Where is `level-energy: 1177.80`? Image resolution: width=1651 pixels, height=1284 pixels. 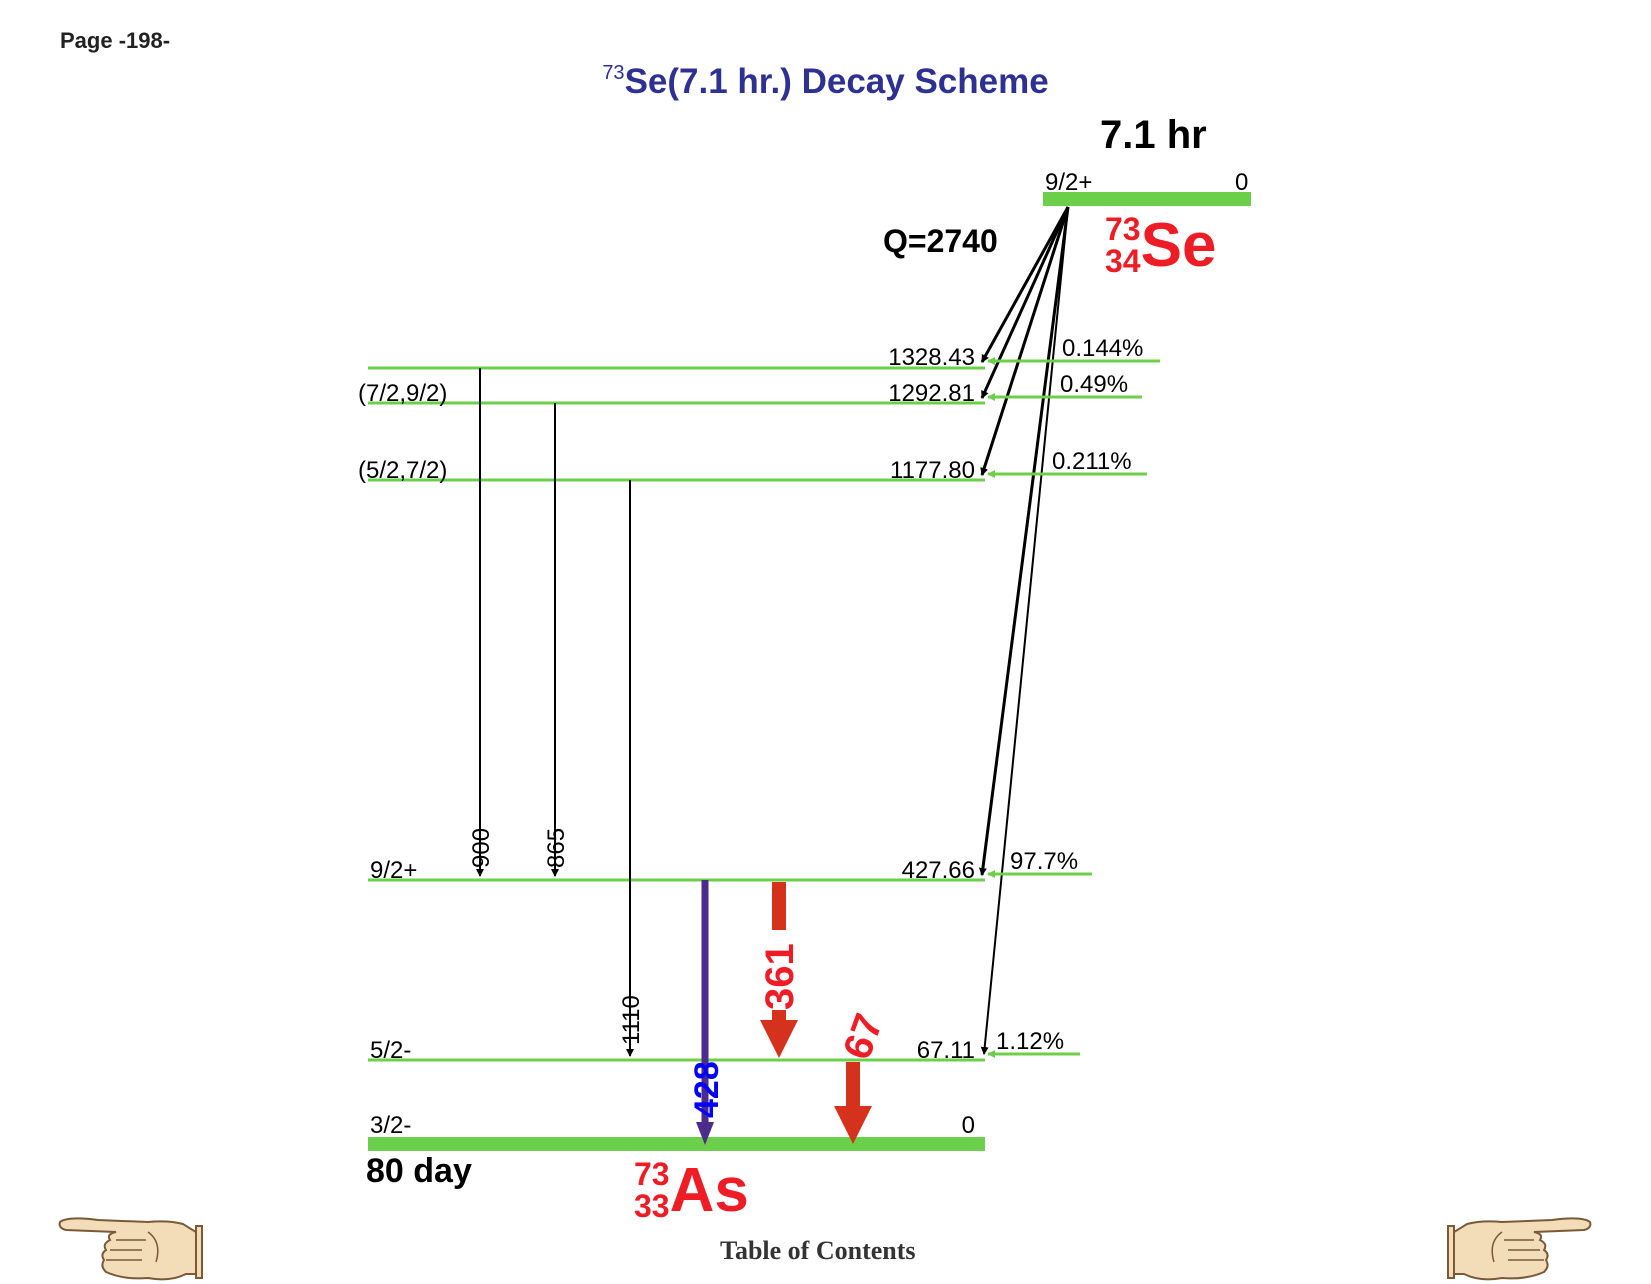 level-energy: 1177.80 is located at coordinates (932, 470).